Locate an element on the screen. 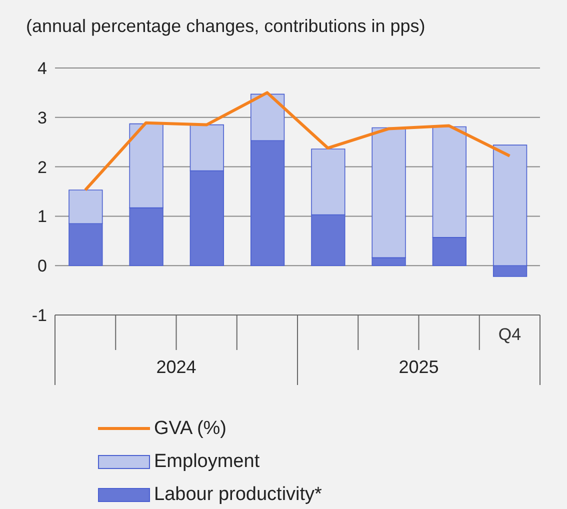 The width and height of the screenshot is (567, 509). y-tick-label: 4 is located at coordinates (42, 68).